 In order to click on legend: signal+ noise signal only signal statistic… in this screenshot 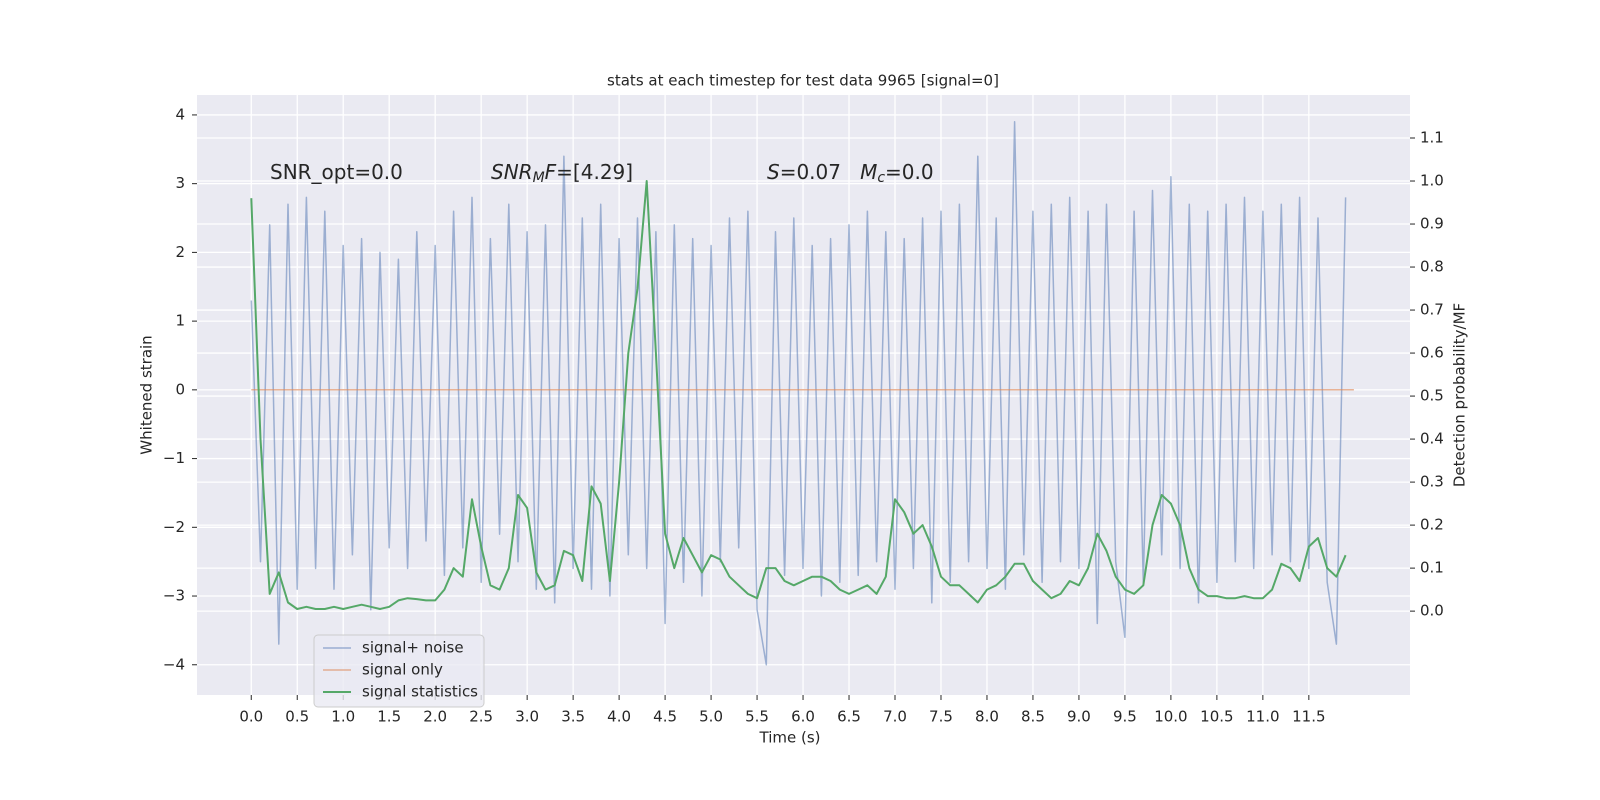, I will do `click(399, 671)`.